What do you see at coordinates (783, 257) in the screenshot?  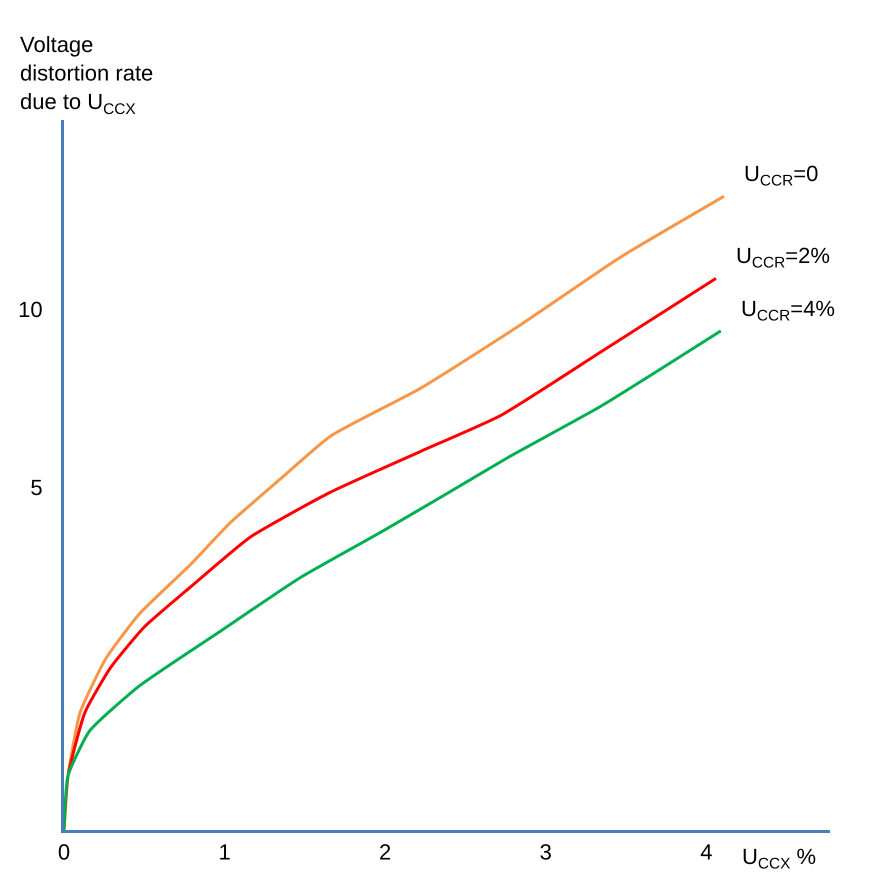 I see `series-label: U$_{CCR}$=2%` at bounding box center [783, 257].